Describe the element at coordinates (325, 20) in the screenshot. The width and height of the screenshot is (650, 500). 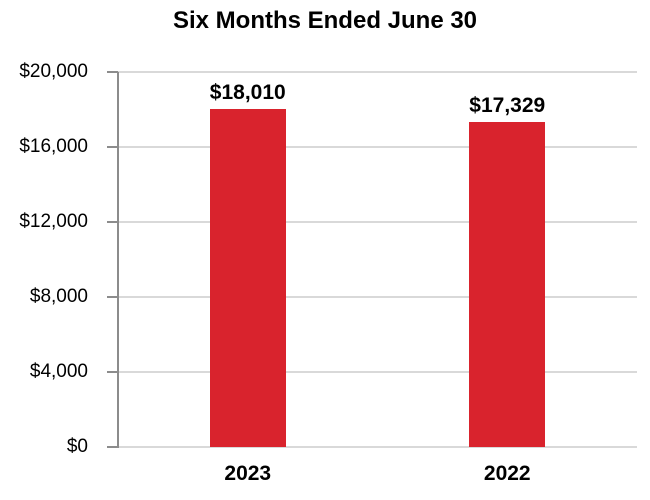
I see `chart-title: Six Months Ended June 30` at that location.